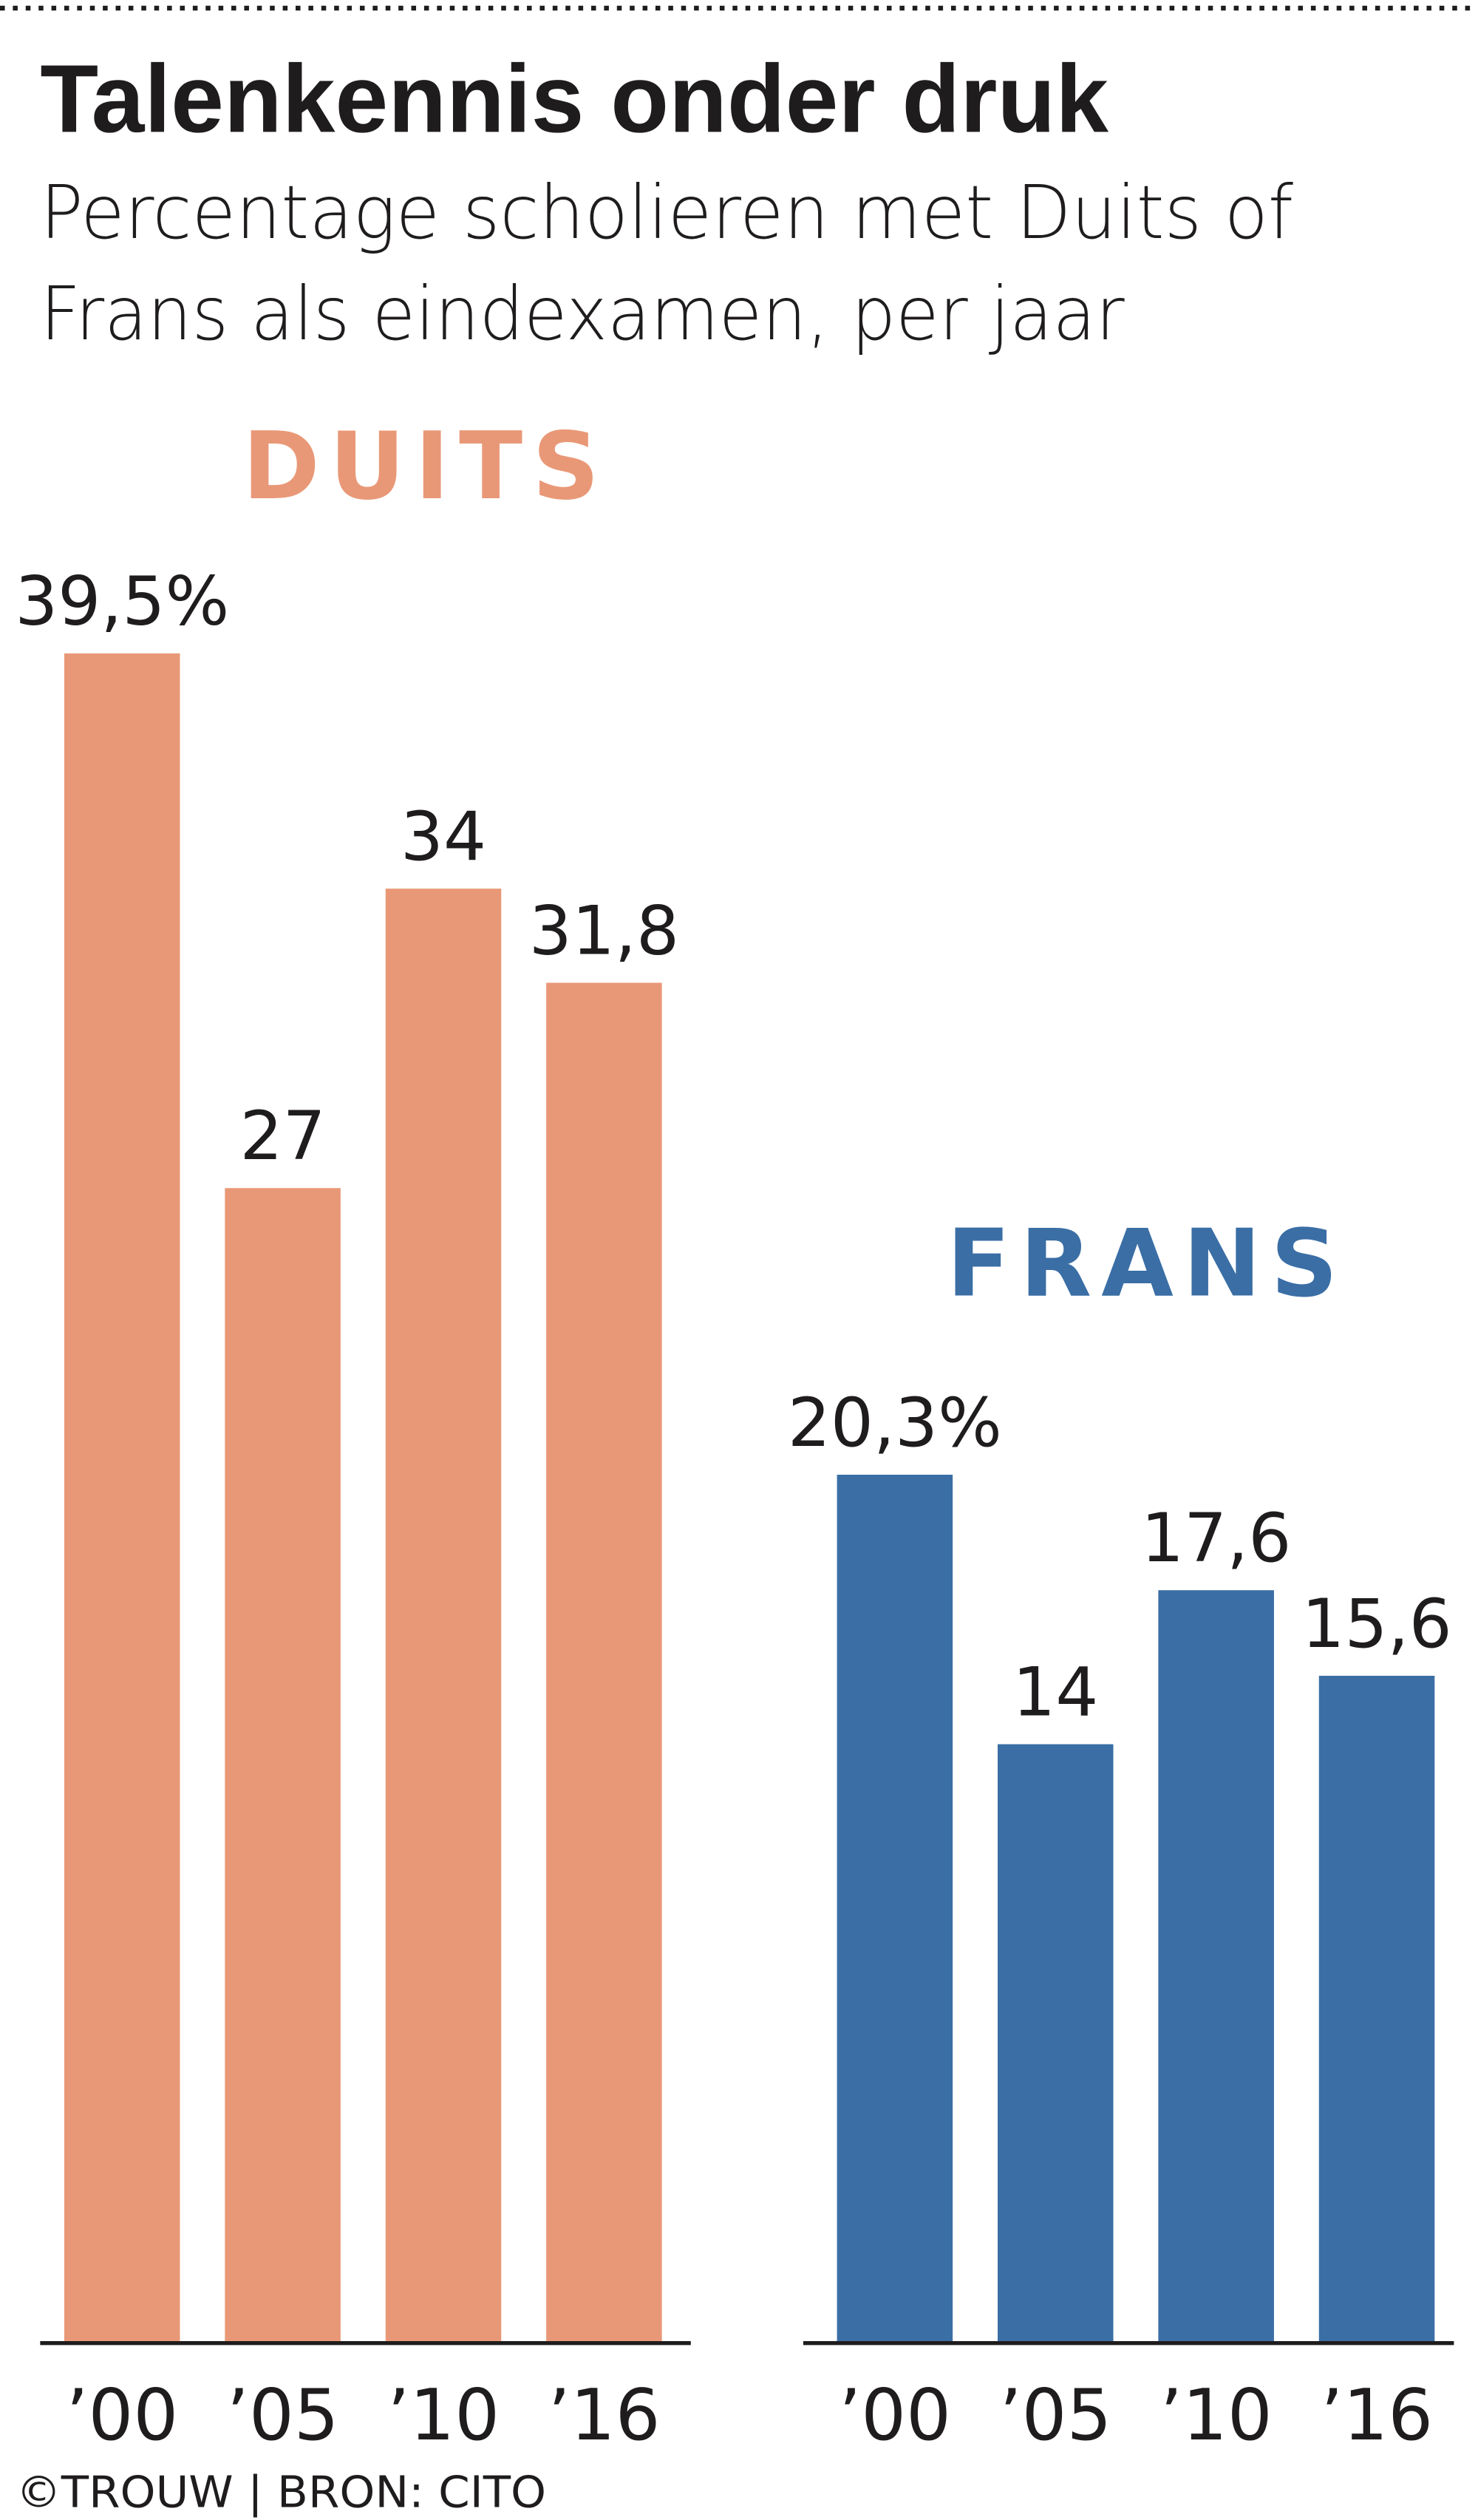 This screenshot has height=2520, width=1478. Describe the element at coordinates (582, 314) in the screenshot. I see `chart-subtitle-line2: Frans als eindexamen, per jaar` at that location.